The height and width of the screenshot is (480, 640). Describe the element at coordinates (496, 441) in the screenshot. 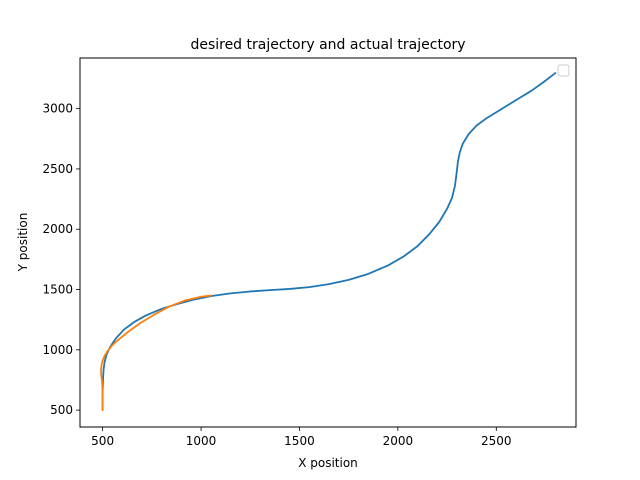

I see `x-tick-label: 2500` at that location.